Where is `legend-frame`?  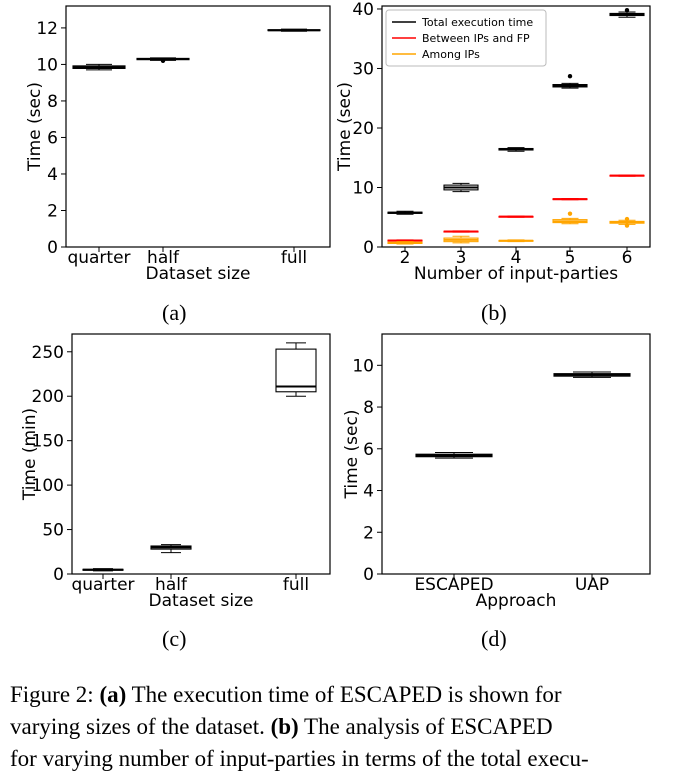 legend-frame is located at coordinates (466, 38).